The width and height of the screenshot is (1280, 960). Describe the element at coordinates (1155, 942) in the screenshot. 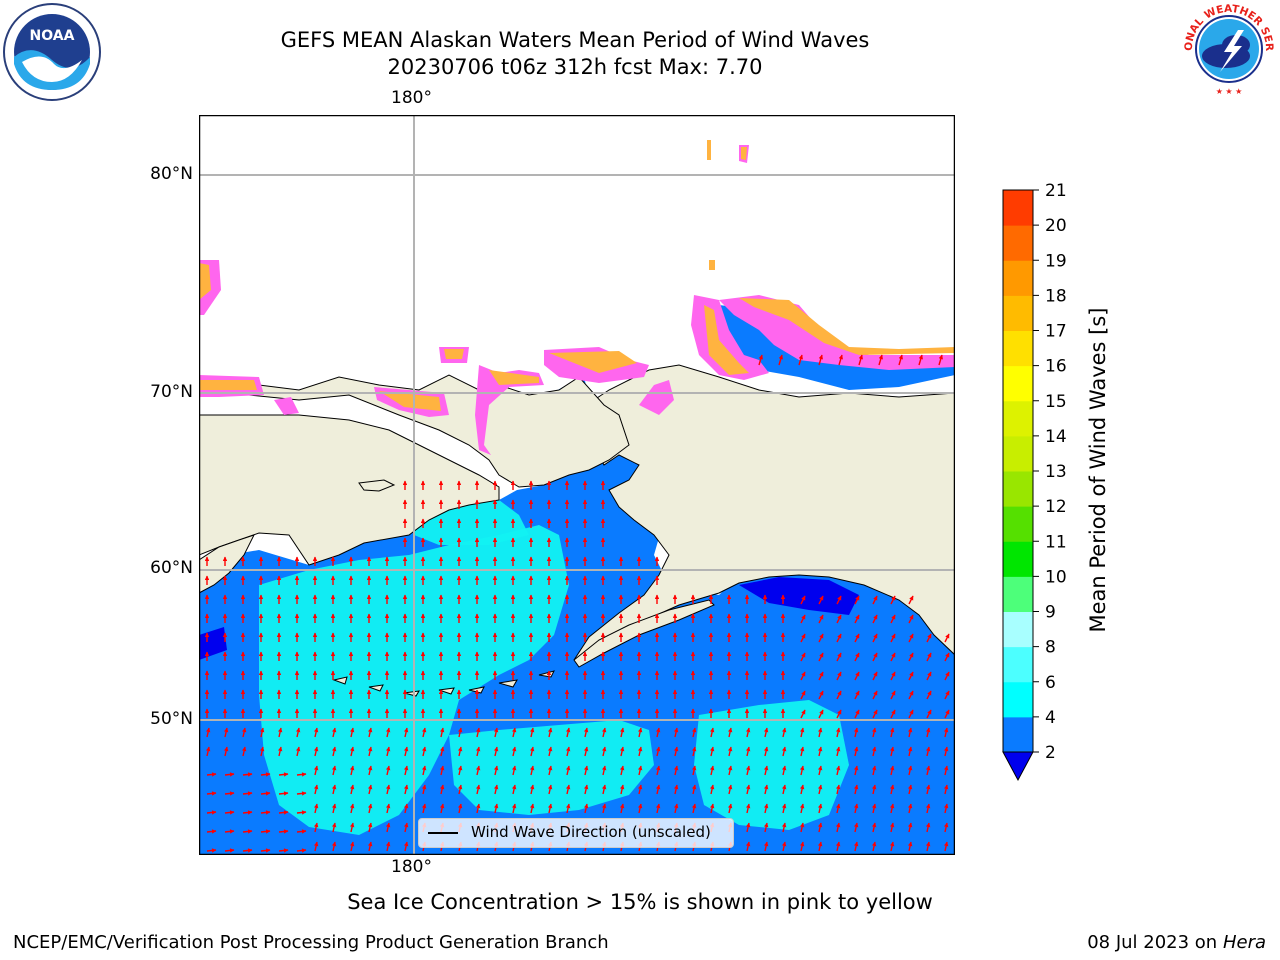

I see `footer-date-text: 08 Jul 2023 on` at that location.